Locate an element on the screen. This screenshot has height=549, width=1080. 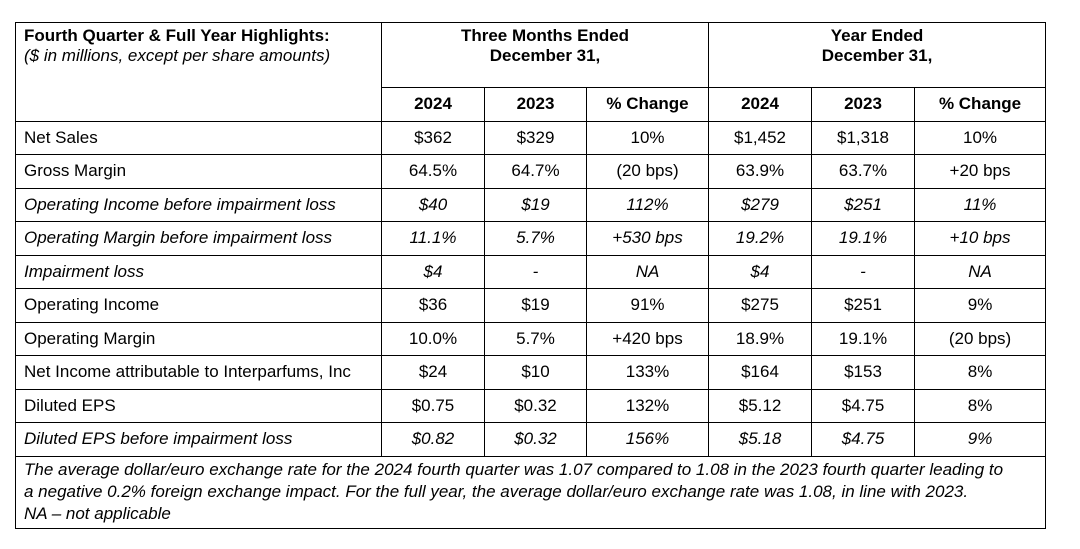
cell-value: NA is located at coordinates (647, 271).